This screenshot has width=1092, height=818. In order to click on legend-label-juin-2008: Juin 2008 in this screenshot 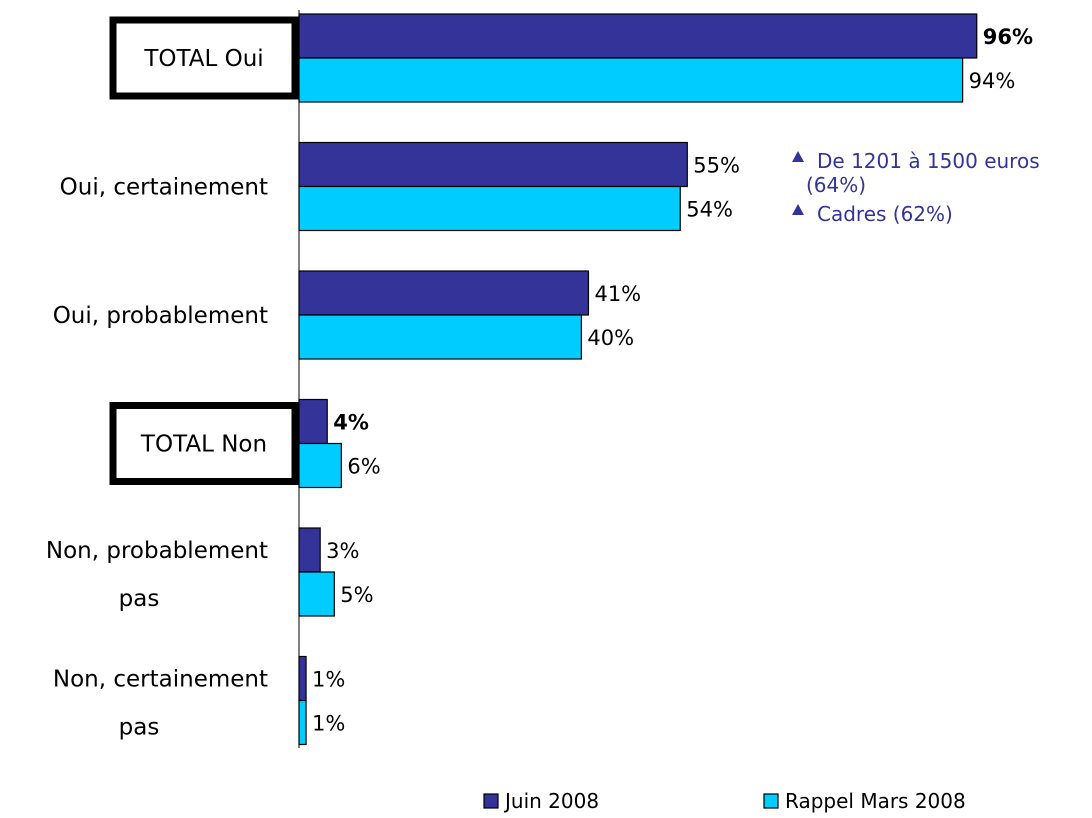, I will do `click(551, 801)`.